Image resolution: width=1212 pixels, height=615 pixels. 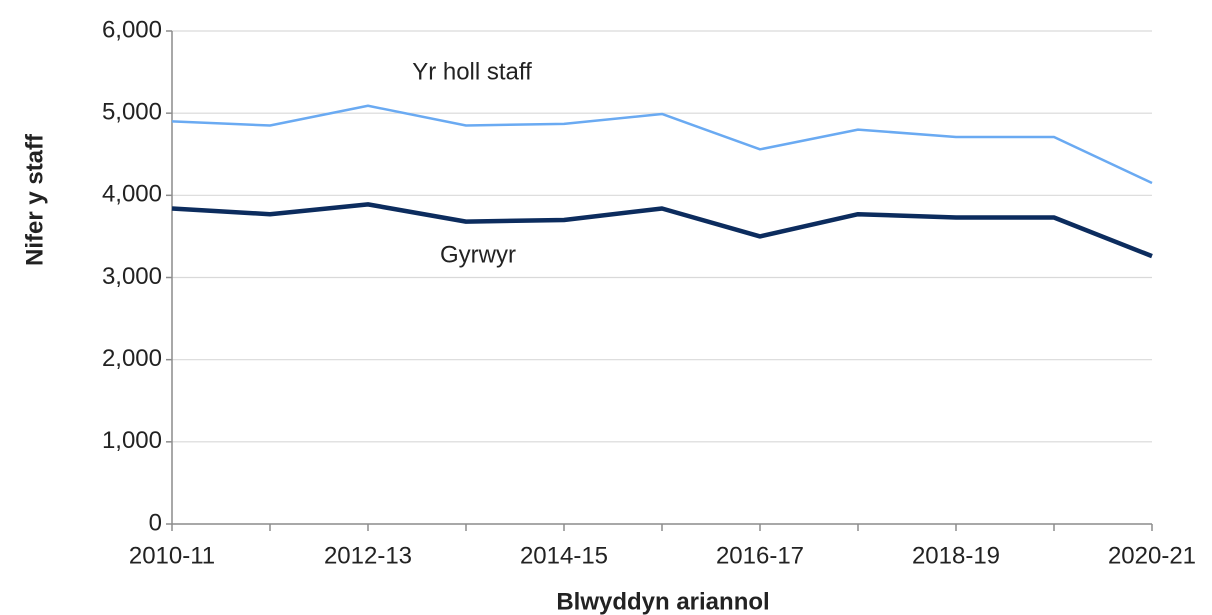 What do you see at coordinates (155, 522) in the screenshot?
I see `y-tick-label: 0` at bounding box center [155, 522].